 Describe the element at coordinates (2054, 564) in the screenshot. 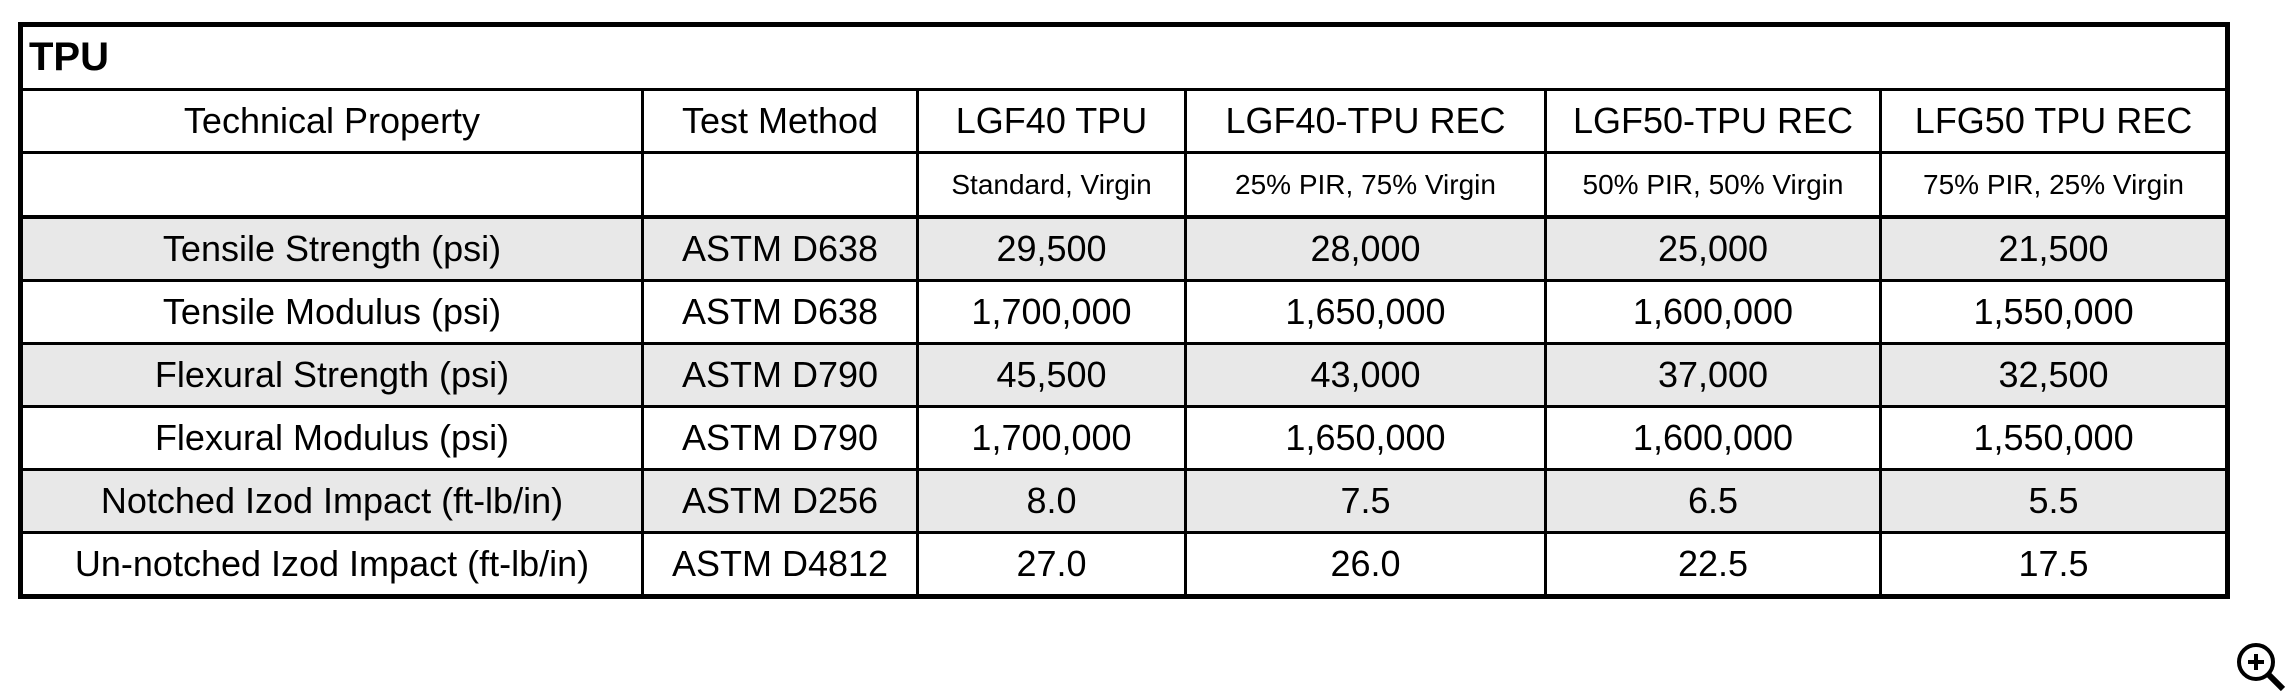

I see `cell-value: 17.5` at that location.